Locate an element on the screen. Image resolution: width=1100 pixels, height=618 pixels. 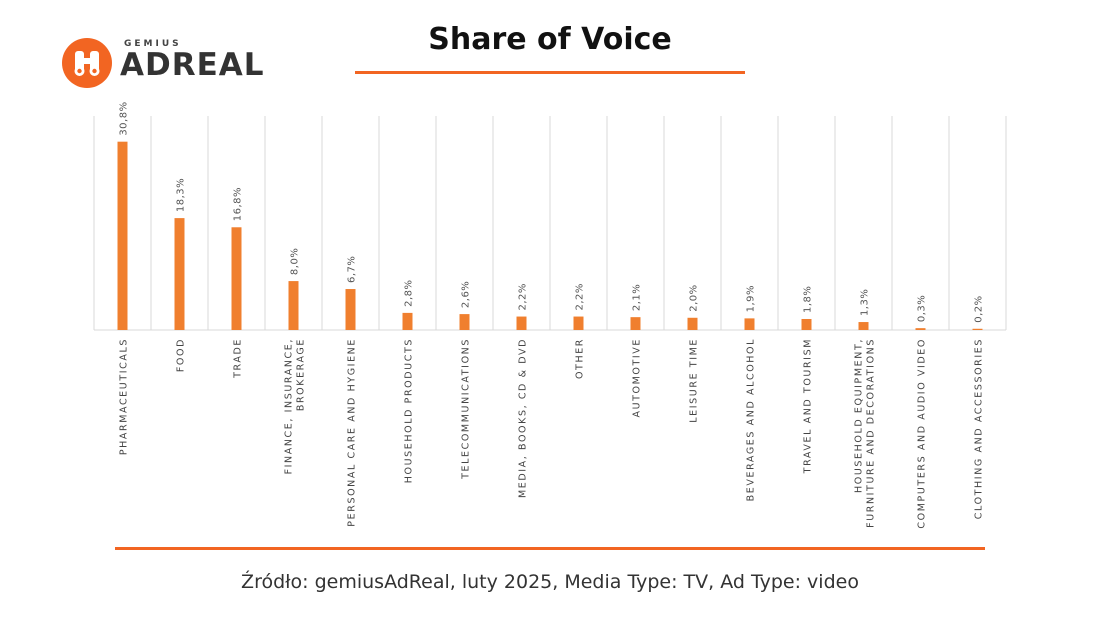
category-label: COMPUTERS AND AUDIO VIDEO is located at coordinates (922, 433).